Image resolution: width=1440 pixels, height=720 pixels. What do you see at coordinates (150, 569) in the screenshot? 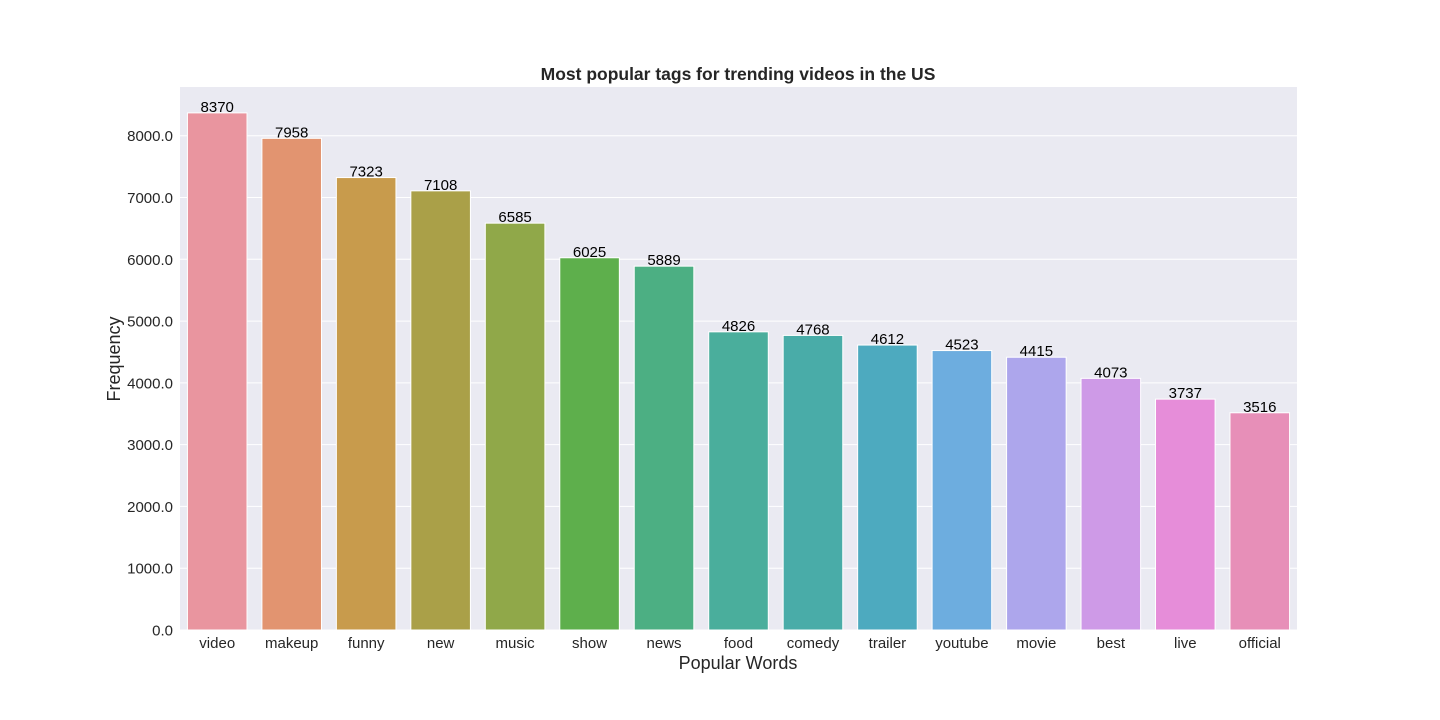
I see `y-tick-label: 1000.0` at bounding box center [150, 569].